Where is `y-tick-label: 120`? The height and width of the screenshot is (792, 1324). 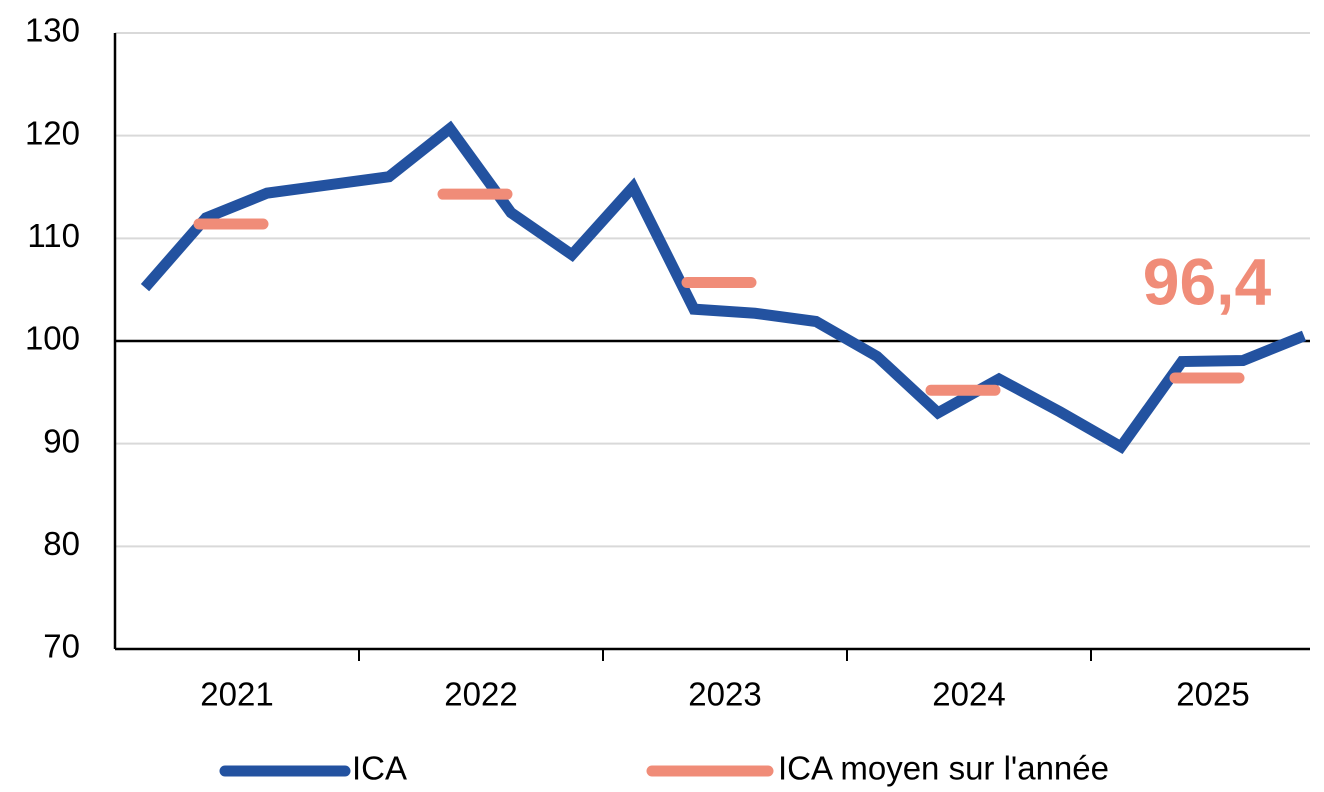
y-tick-label: 120 is located at coordinates (52, 132).